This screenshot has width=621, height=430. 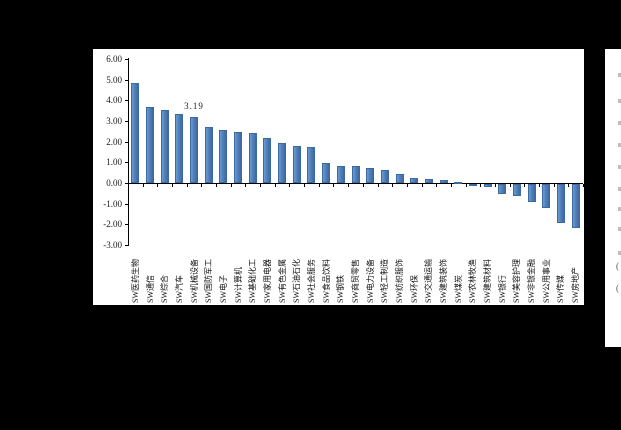 I want to click on x-axis-category-label: SW房地产, so click(x=576, y=285).